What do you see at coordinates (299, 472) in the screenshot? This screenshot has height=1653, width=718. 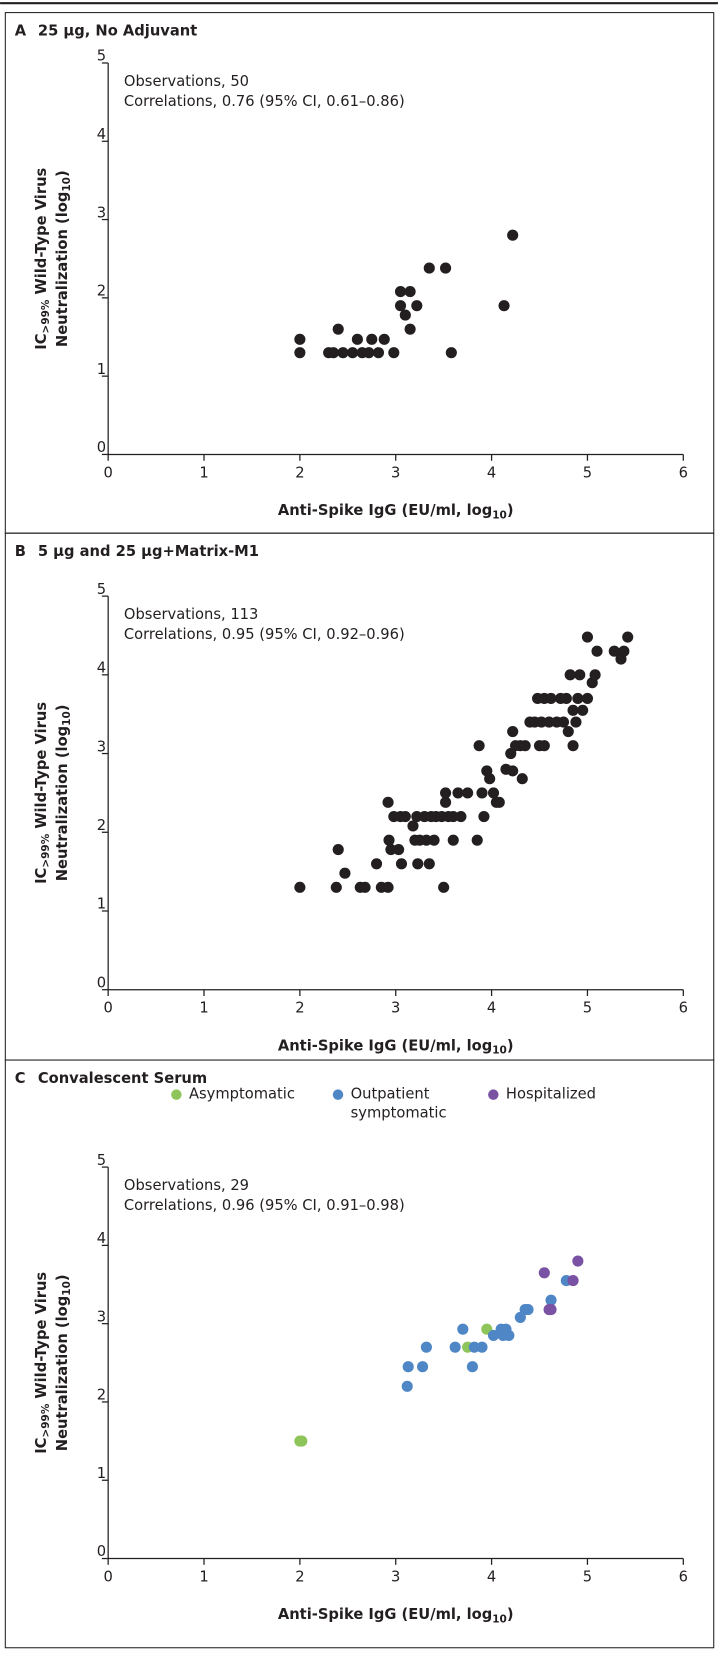 I see `x-tick-label: 2` at bounding box center [299, 472].